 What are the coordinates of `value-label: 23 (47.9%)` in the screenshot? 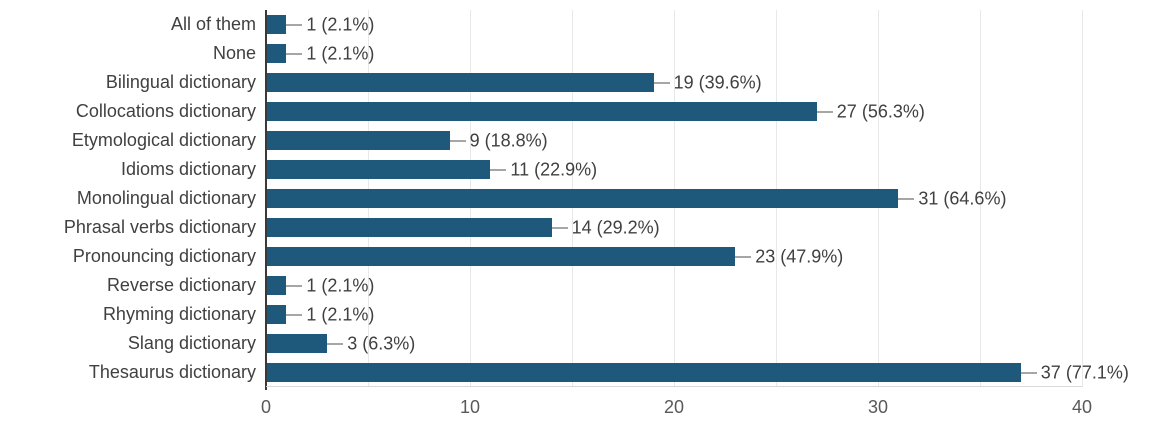 It's located at (799, 256).